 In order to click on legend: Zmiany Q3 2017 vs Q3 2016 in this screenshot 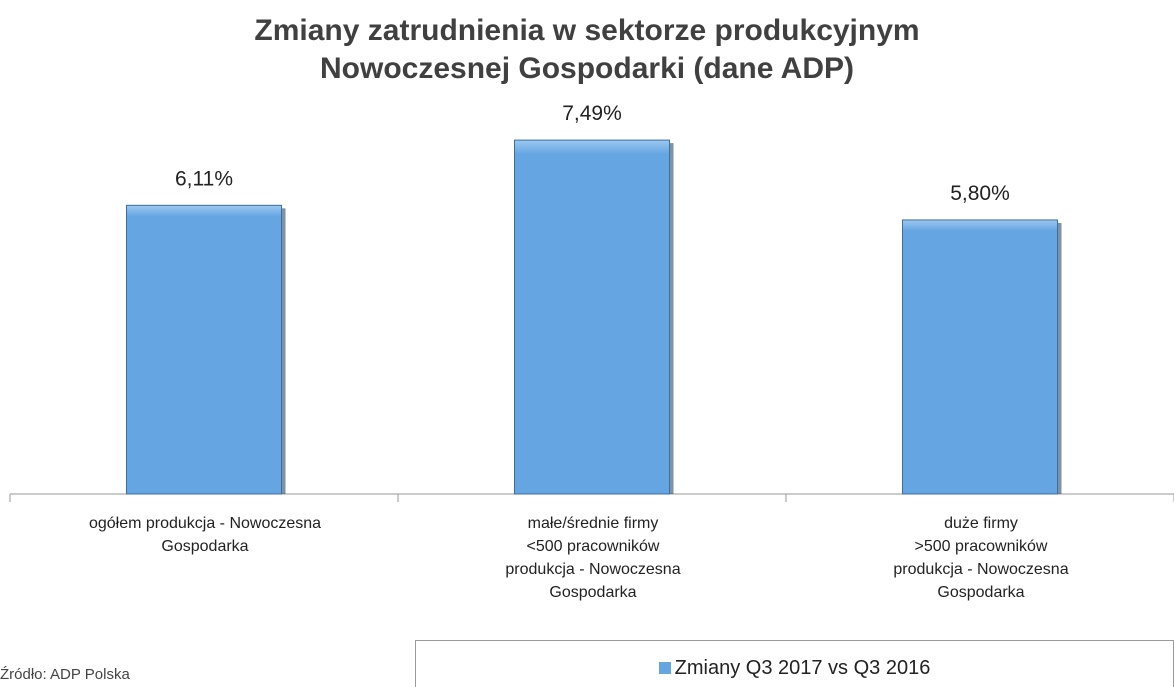, I will do `click(794, 663)`.